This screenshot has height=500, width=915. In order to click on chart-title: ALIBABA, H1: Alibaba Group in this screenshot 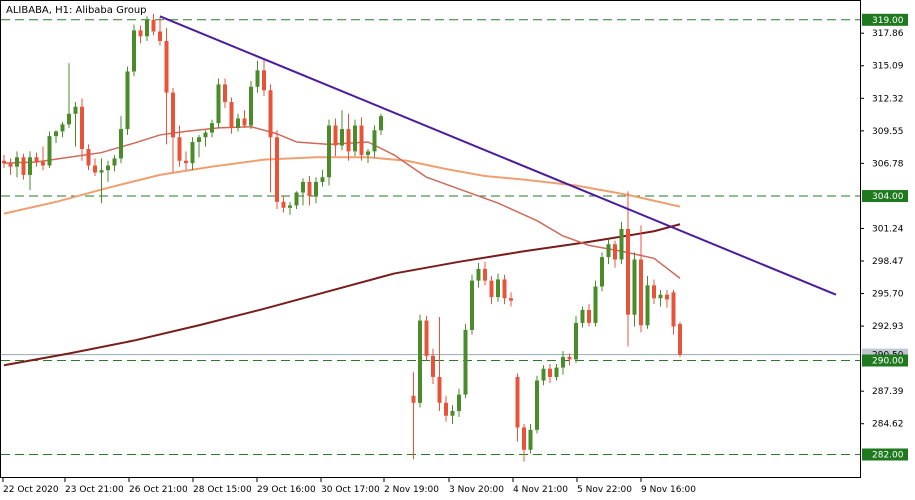, I will do `click(76, 10)`.